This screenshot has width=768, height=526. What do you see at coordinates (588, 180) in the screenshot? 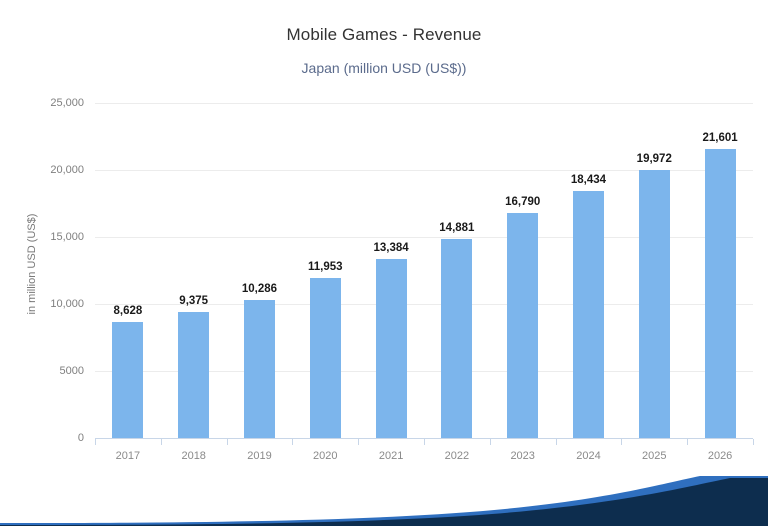
I see `bar-data-label: 18,434` at bounding box center [588, 180].